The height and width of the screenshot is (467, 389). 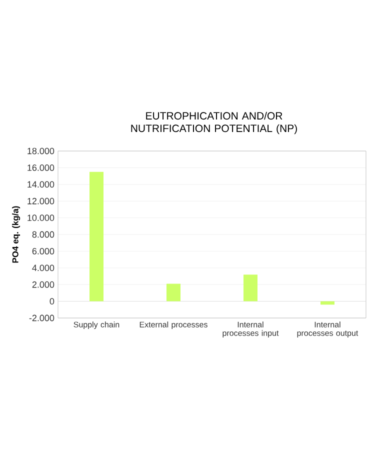 I want to click on y-axis-title: PO4 eq. (kg/a), so click(x=16, y=234).